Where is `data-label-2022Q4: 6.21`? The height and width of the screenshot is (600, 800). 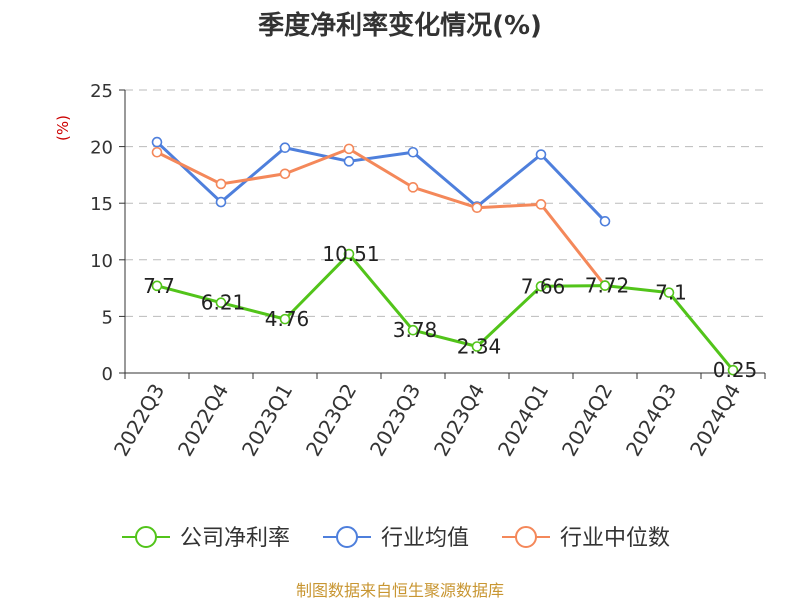
data-label-2022Q4: 6.21 is located at coordinates (223, 303).